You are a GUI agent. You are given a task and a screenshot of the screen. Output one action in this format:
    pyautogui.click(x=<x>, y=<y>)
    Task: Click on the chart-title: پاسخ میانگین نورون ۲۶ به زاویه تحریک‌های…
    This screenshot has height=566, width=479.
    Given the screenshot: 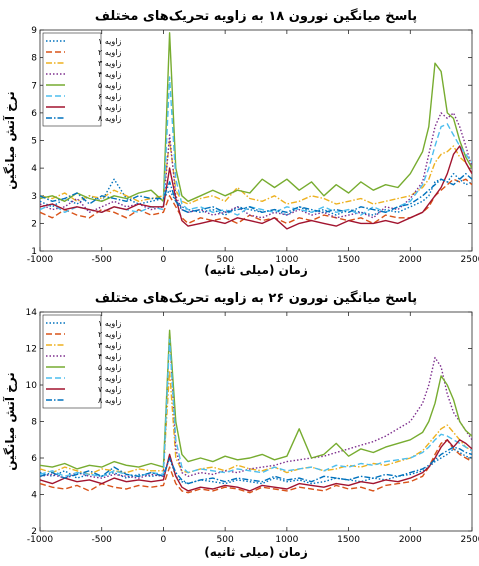 What is the action you would take?
    pyautogui.click(x=256, y=298)
    